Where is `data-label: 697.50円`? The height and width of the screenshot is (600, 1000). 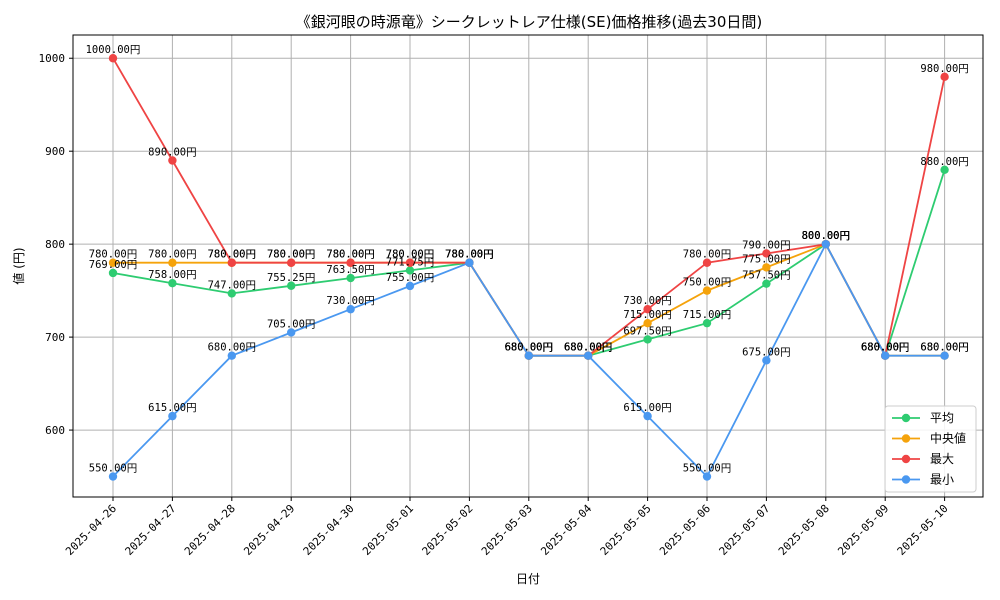 data-label: 697.50円 is located at coordinates (647, 331).